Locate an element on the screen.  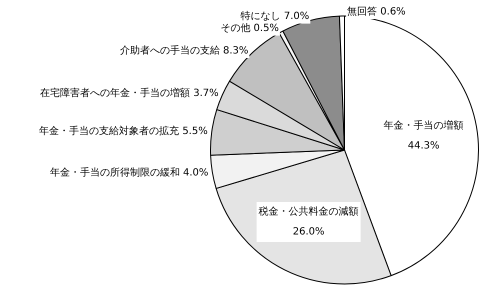
slice-label: その他 0.5% is located at coordinates (249, 28).